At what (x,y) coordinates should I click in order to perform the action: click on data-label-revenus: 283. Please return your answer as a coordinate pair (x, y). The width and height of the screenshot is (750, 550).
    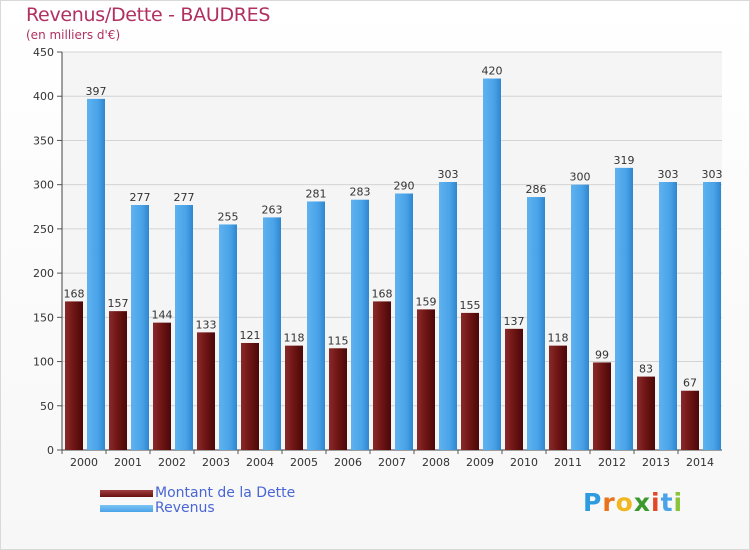
    Looking at the image, I should click on (360, 192).